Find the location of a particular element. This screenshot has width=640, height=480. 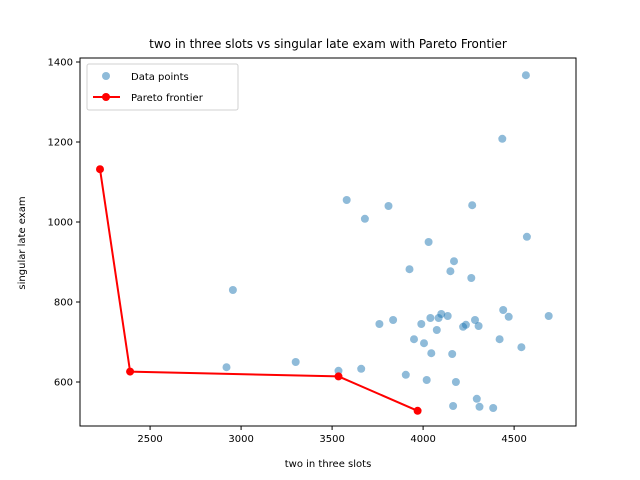

x-tick-label: 4500 is located at coordinates (513, 439).